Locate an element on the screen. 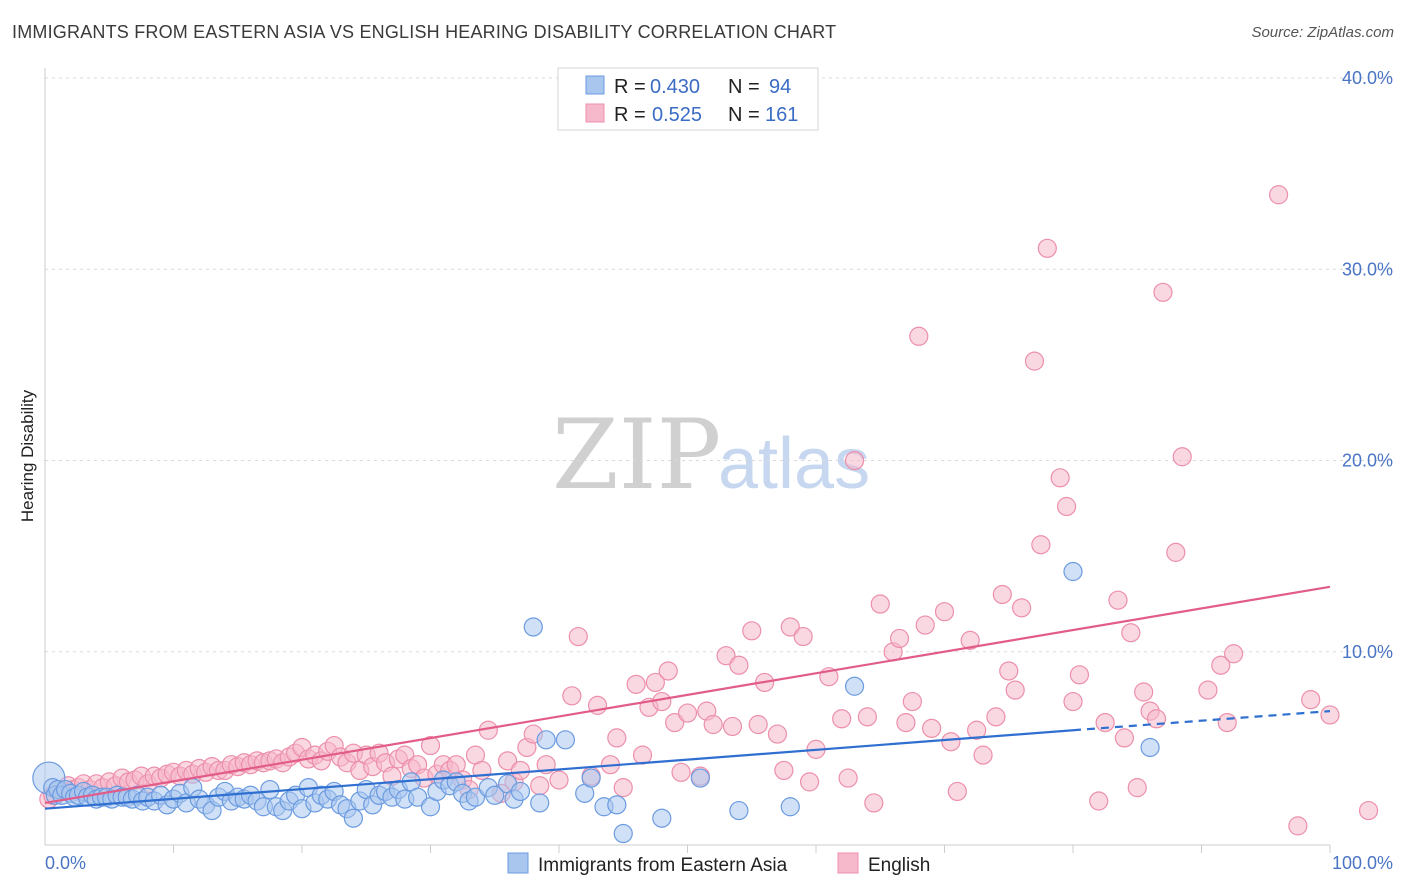 This screenshot has width=1406, height=892. bottom-legend: Immigrants from Eastern Asia English is located at coordinates (718, 864).